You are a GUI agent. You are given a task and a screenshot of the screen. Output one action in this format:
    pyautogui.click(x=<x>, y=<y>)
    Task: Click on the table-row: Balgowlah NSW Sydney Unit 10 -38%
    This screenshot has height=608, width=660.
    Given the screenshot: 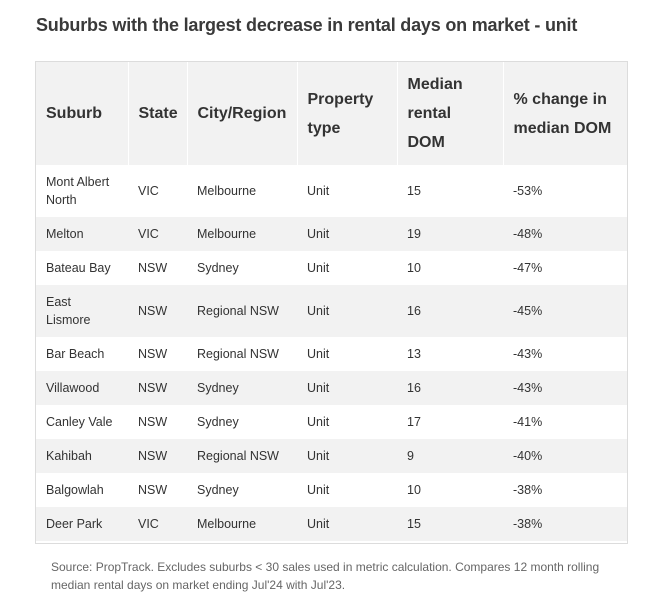 What is the action you would take?
    pyautogui.click(x=331, y=490)
    